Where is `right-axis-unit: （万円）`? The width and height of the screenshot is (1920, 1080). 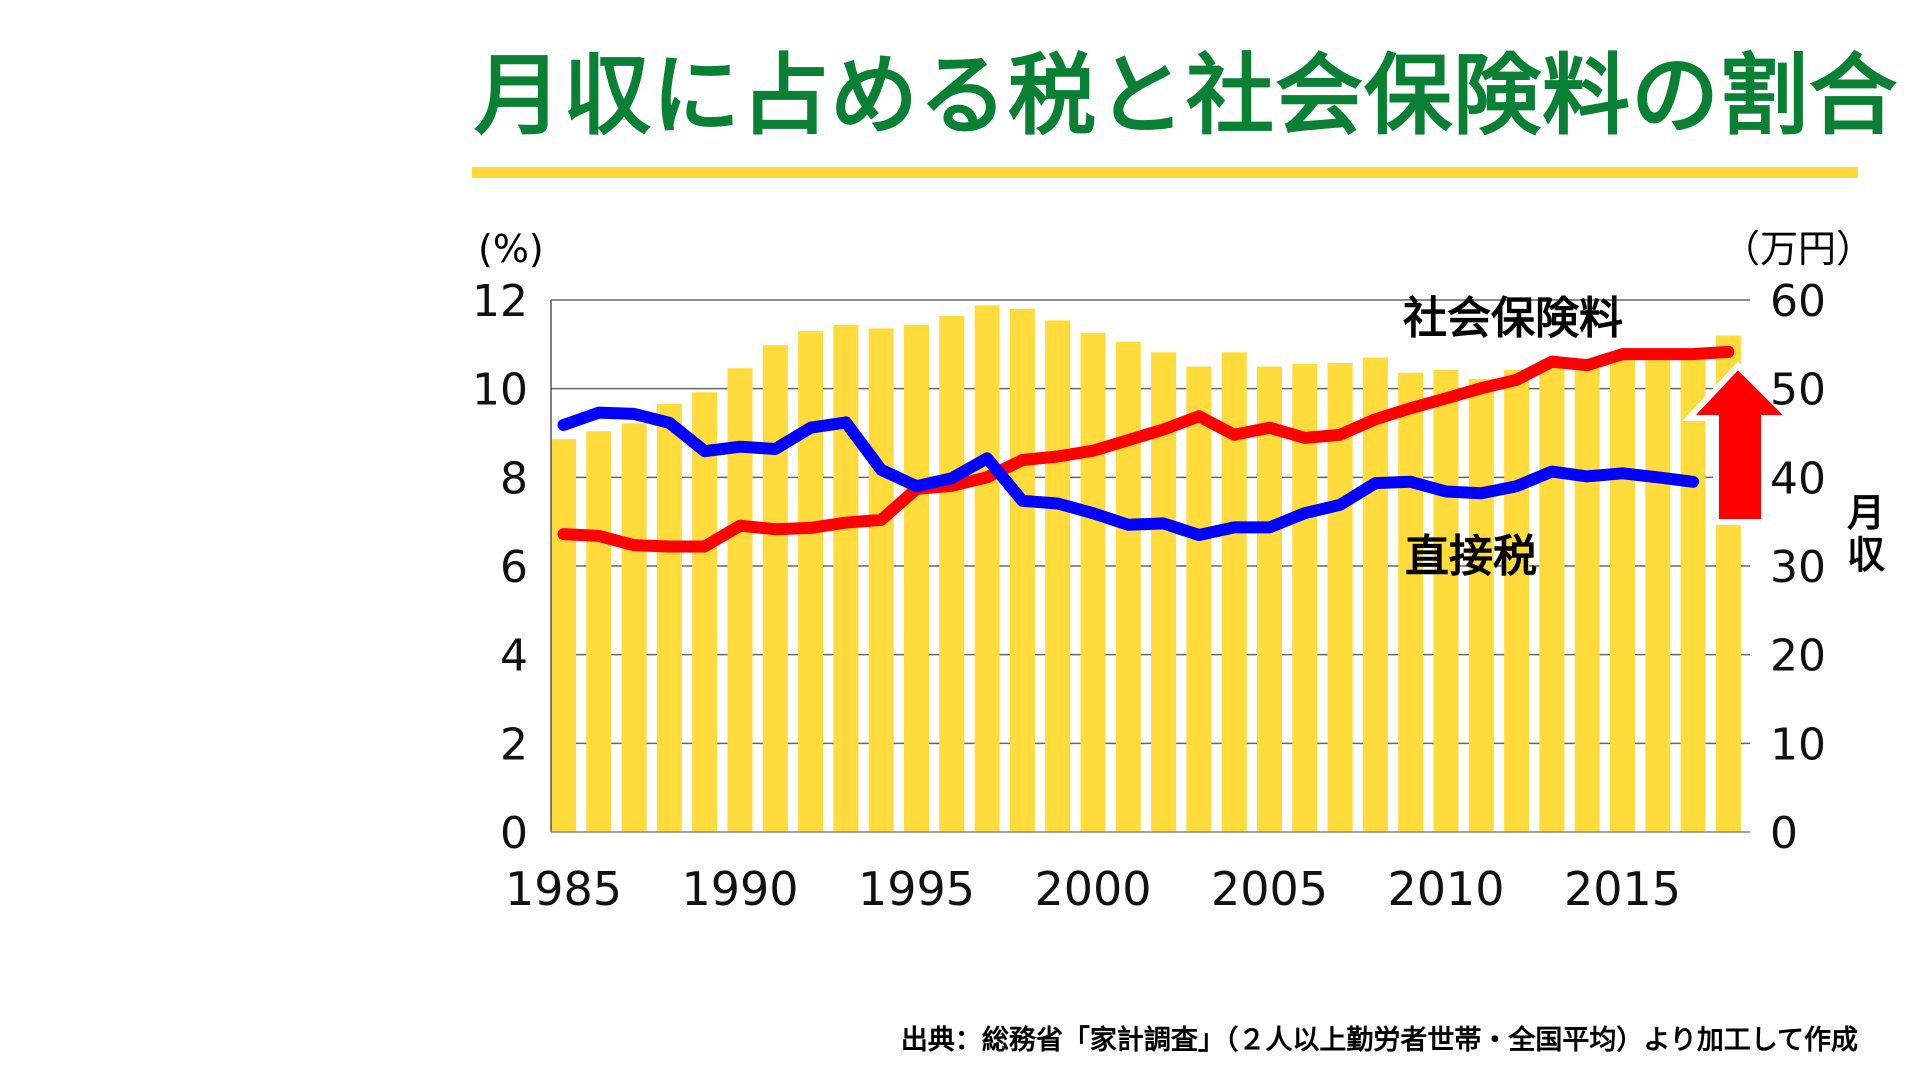
right-axis-unit: （万円） is located at coordinates (1798, 249).